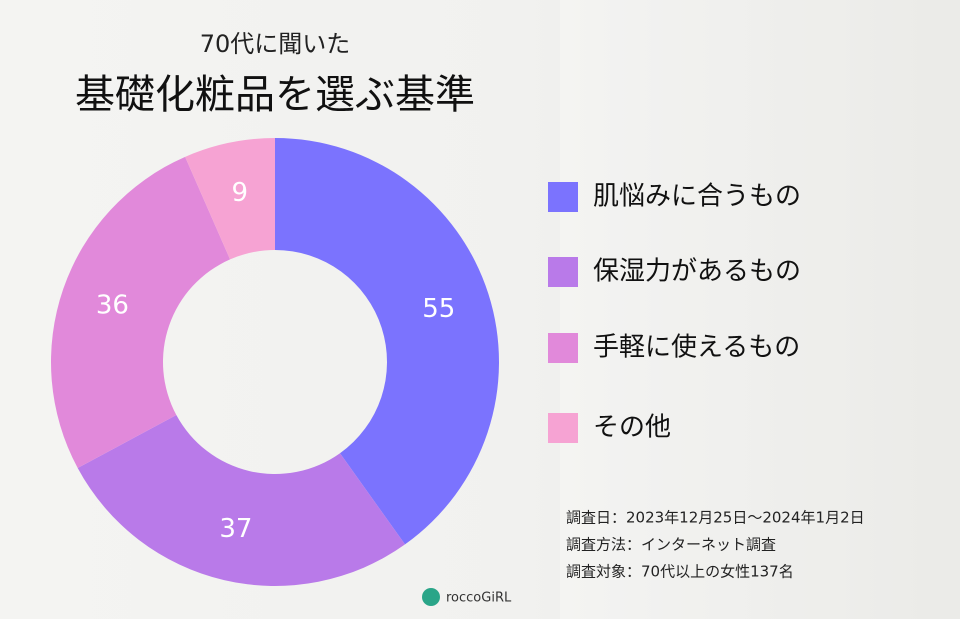 The image size is (960, 619). Describe the element at coordinates (671, 545) in the screenshot. I see `note: 調査方法：インターネット調査` at that location.